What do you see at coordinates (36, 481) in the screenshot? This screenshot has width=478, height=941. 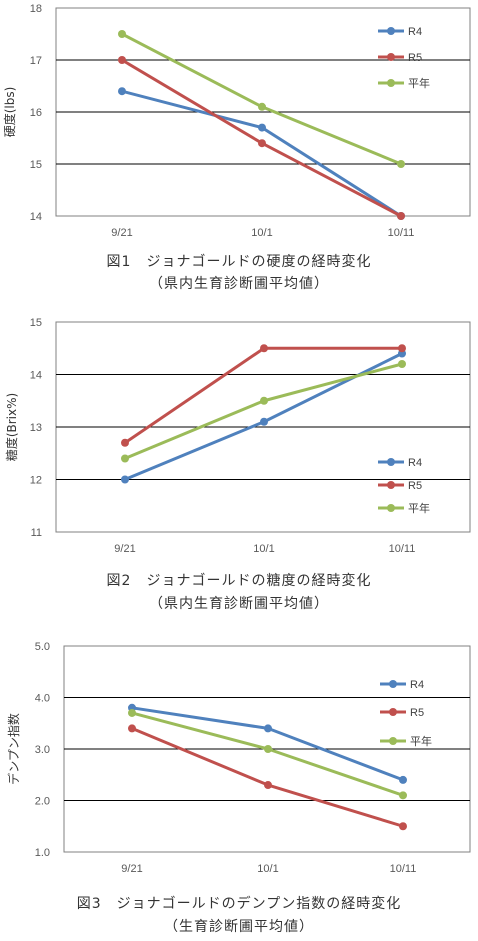 I see `y-tick-label: 12` at bounding box center [36, 481].